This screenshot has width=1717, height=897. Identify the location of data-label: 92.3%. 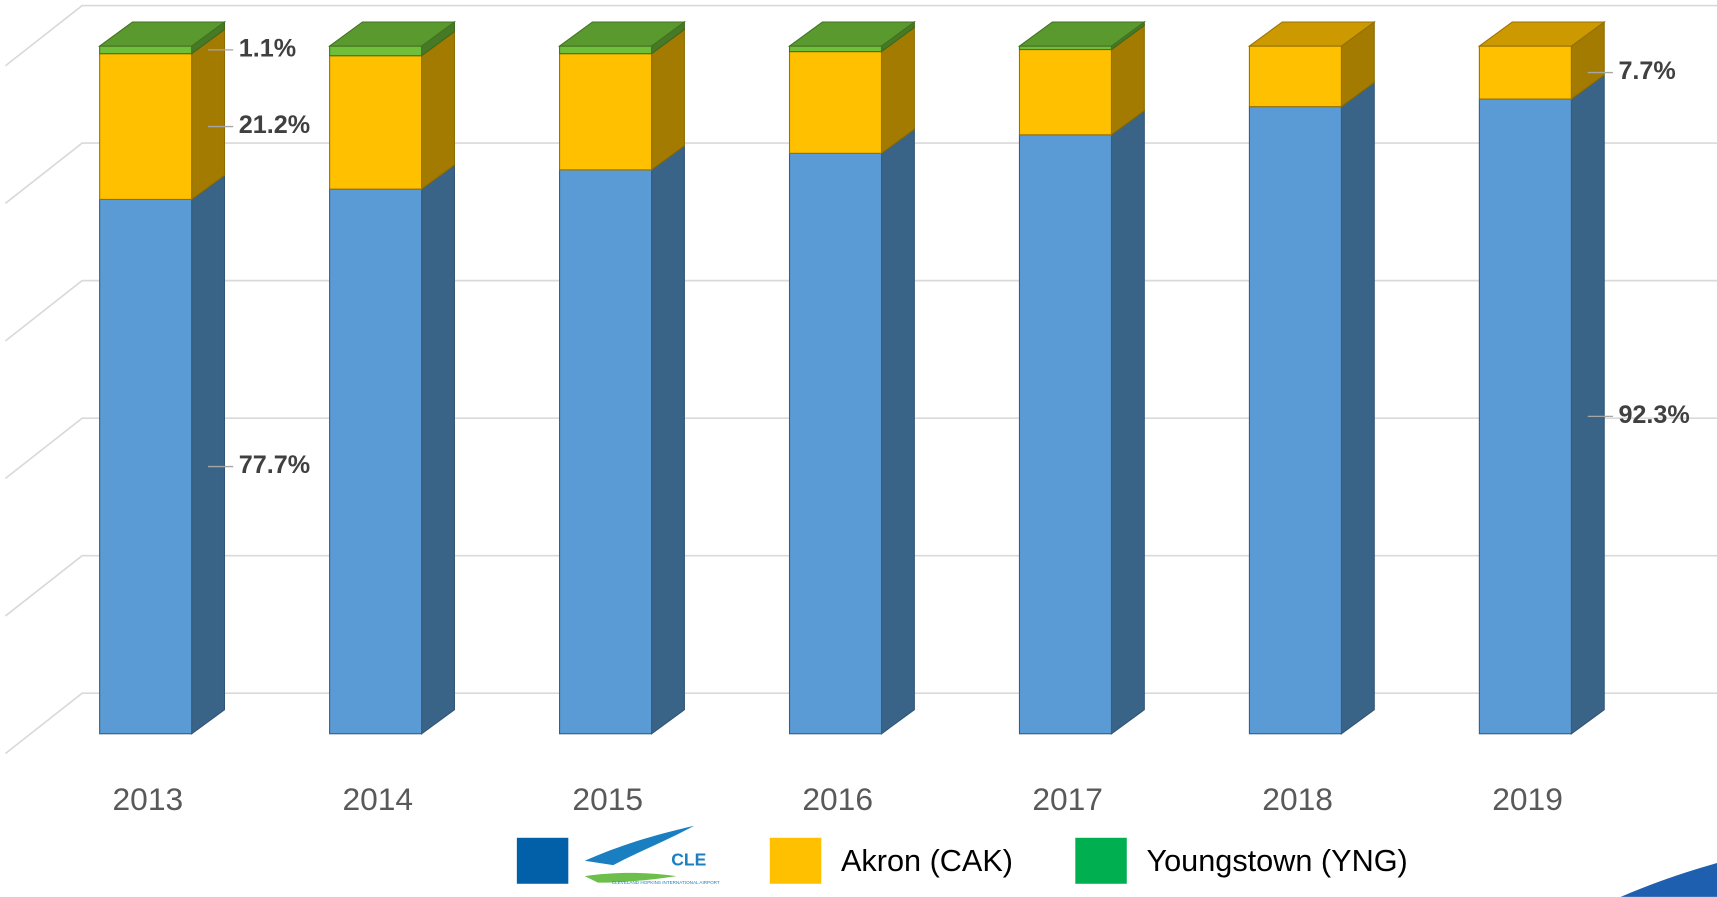
(1653, 415).